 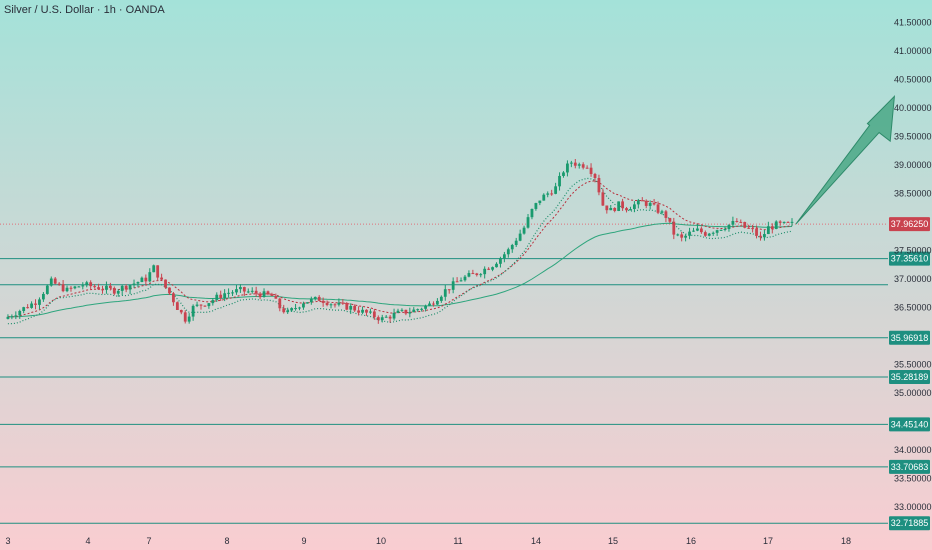 What do you see at coordinates (913, 365) in the screenshot?
I see `y-tick-label: 35.50000` at bounding box center [913, 365].